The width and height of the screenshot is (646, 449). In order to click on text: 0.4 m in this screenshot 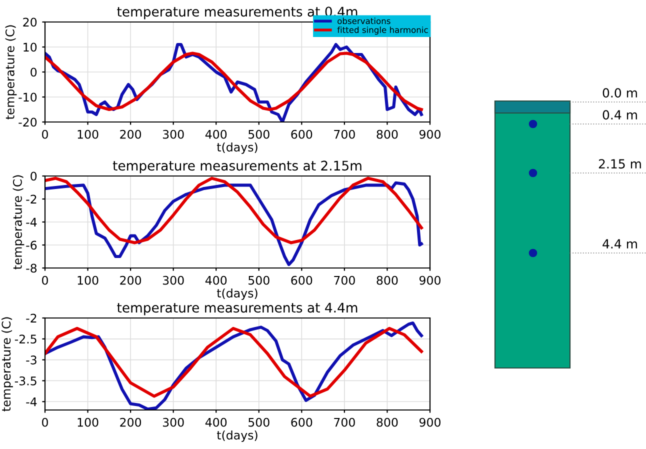, I will do `click(619, 115)`.